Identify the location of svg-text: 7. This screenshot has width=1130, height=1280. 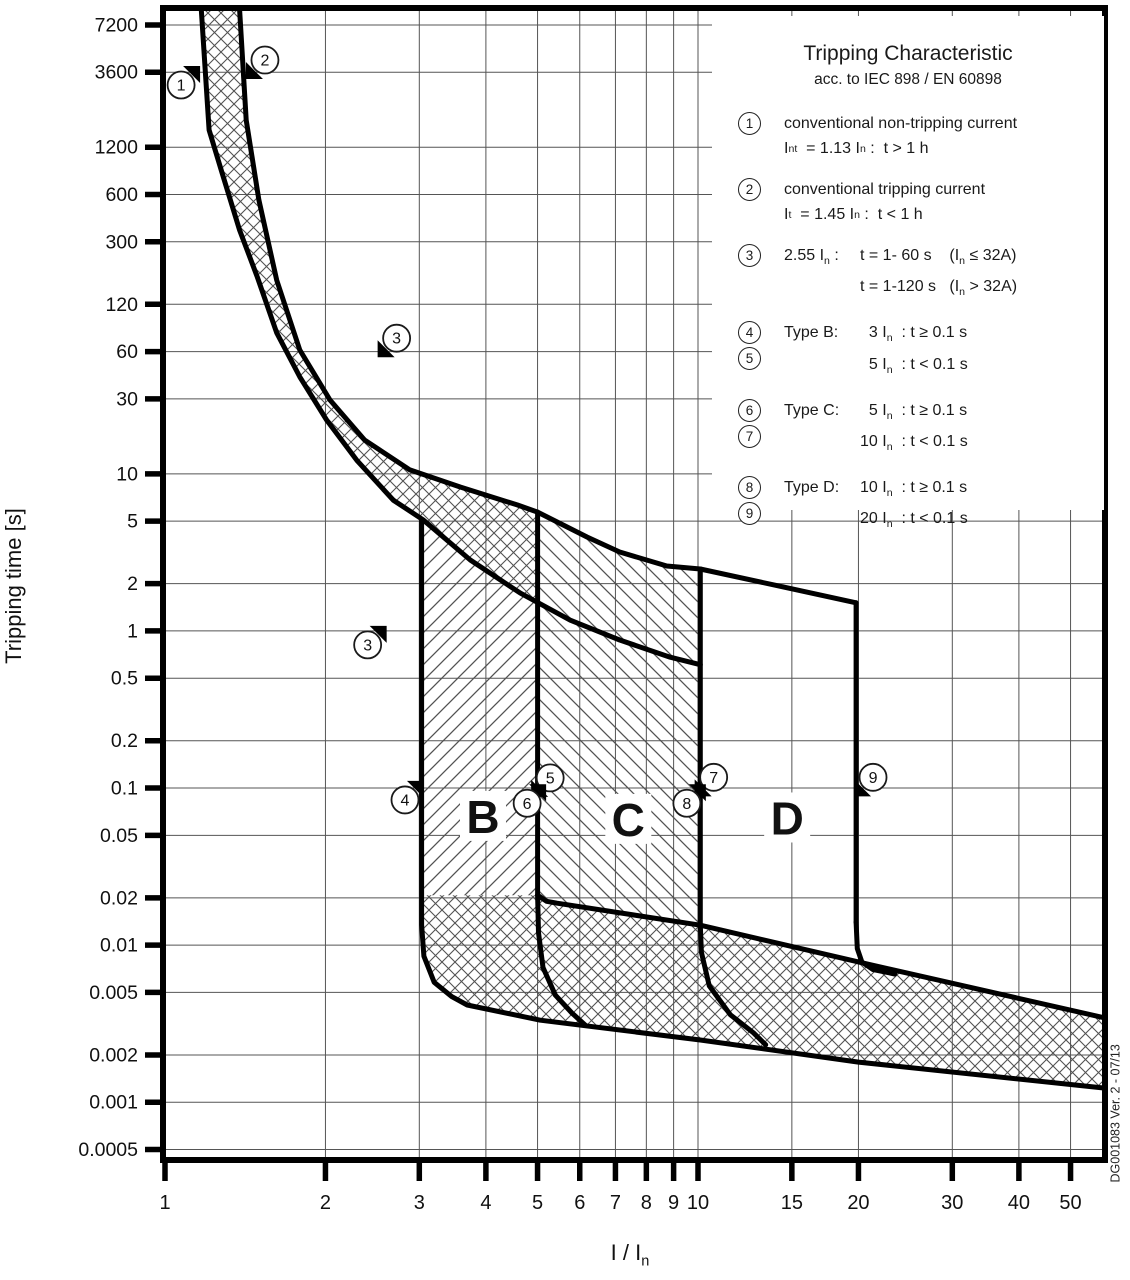
(615, 1203).